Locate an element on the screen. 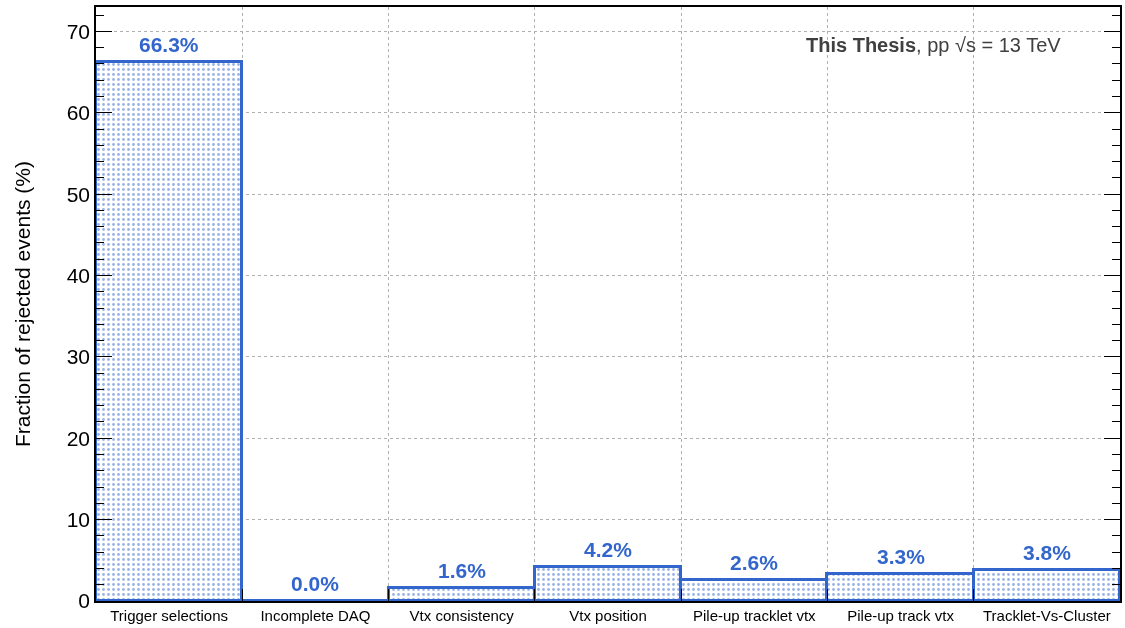 The image size is (1125, 628). x-tick-label: Pile-up tracklet vtx is located at coordinates (755, 615).